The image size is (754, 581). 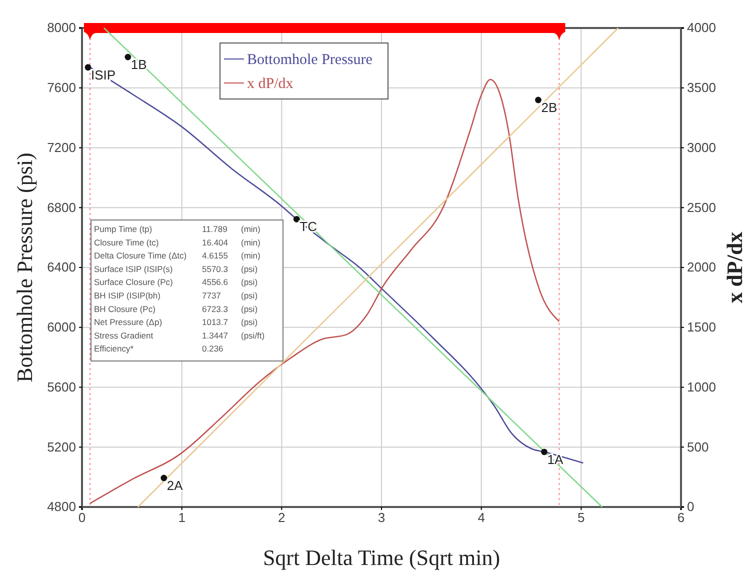 What do you see at coordinates (61, 207) in the screenshot?
I see `y-tick-label: 6800` at bounding box center [61, 207].